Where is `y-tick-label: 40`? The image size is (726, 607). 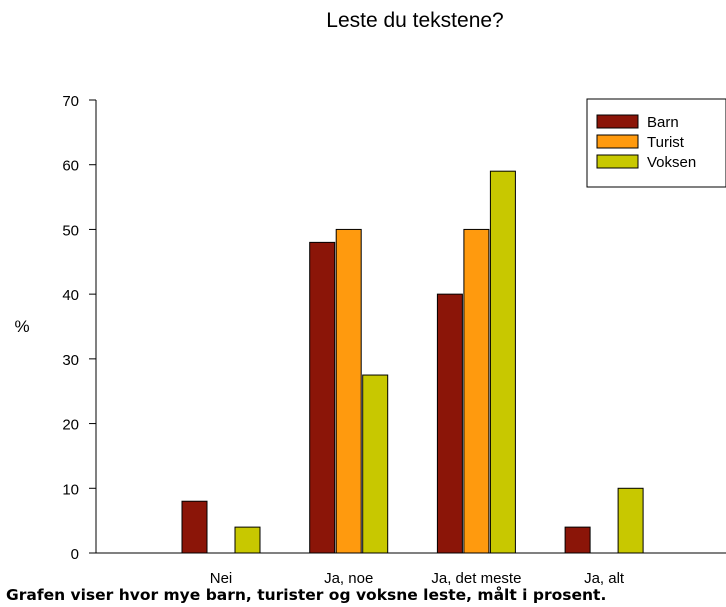 y-tick-label: 40 is located at coordinates (70, 295).